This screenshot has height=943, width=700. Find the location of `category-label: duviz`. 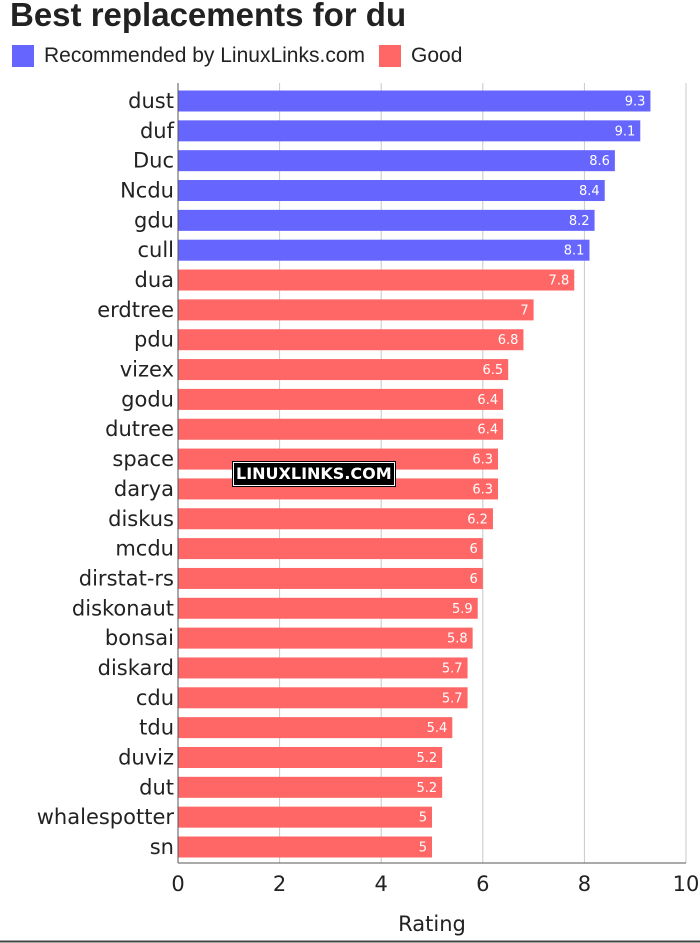

category-label: duviz is located at coordinates (146, 757).